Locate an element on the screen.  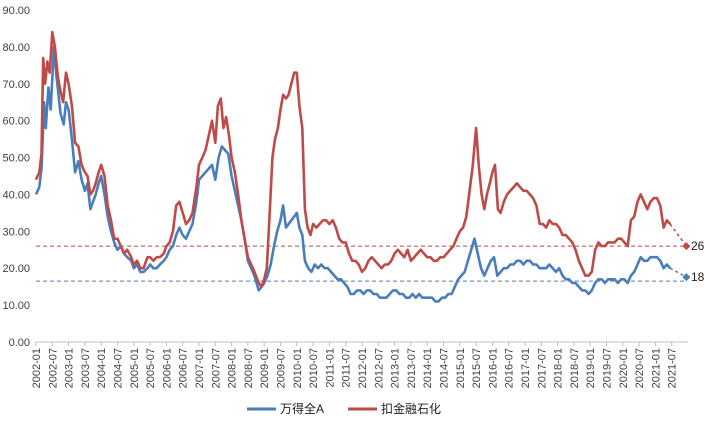
x-tick-label: 2013-07 is located at coordinates (412, 368).